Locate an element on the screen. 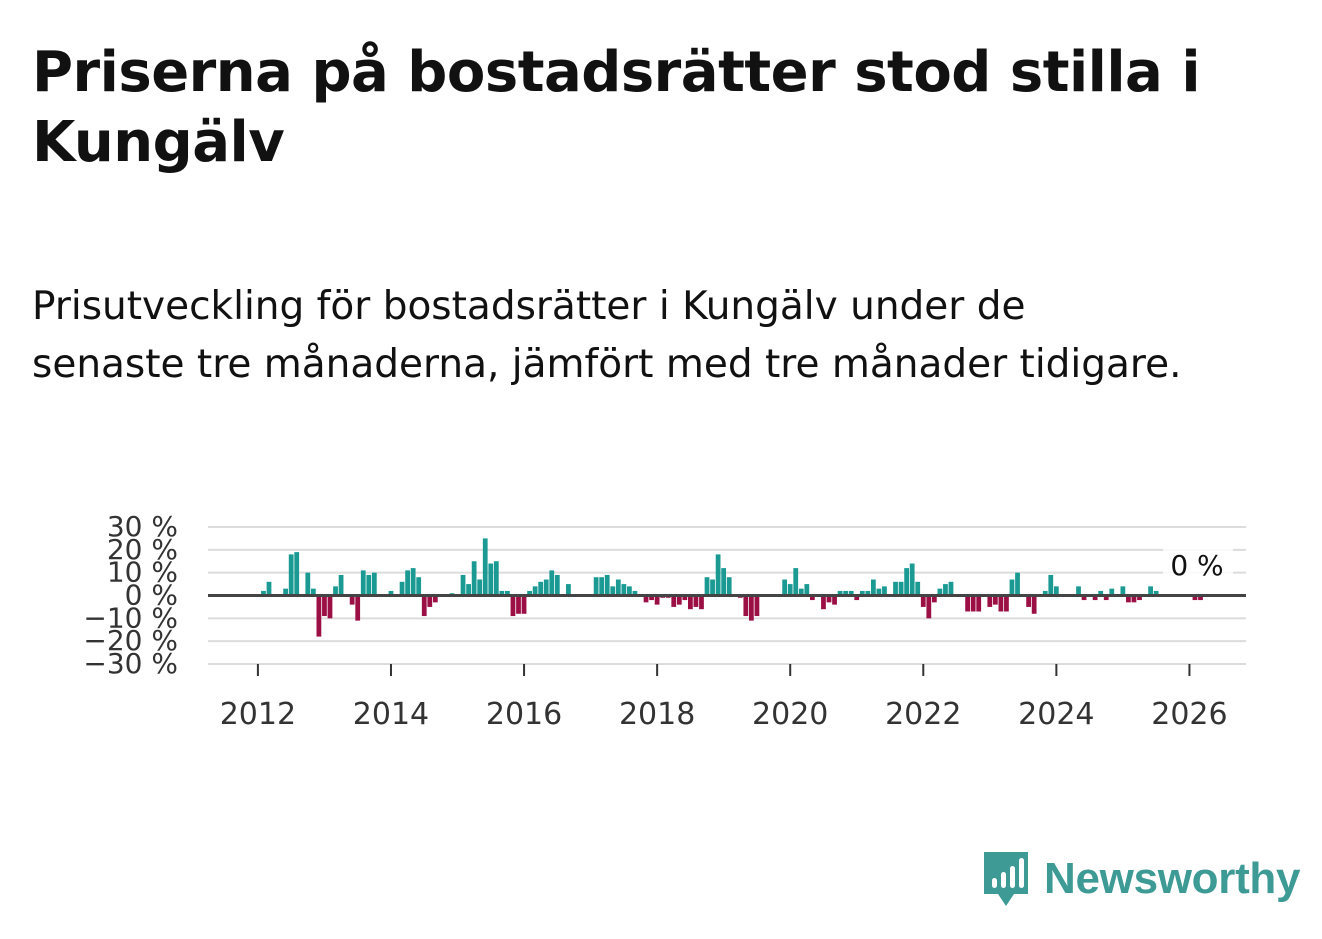 This screenshot has width=1322, height=939. gridlines is located at coordinates (727, 595).